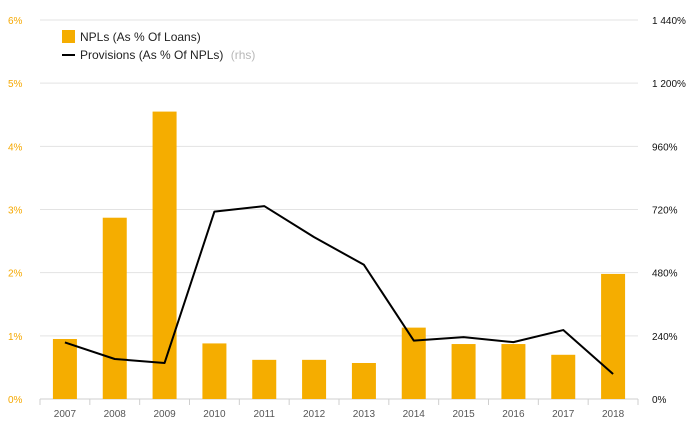 This screenshot has width=700, height=433. I want to click on x-tick-label: 2012, so click(314, 414).